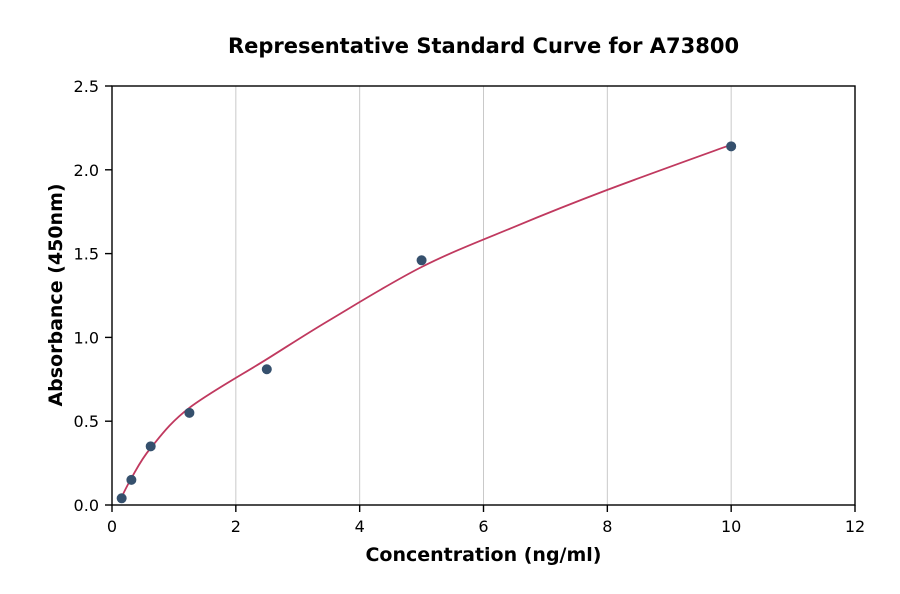  Describe the element at coordinates (607, 526) in the screenshot. I see `x-tick-label: 8` at that location.